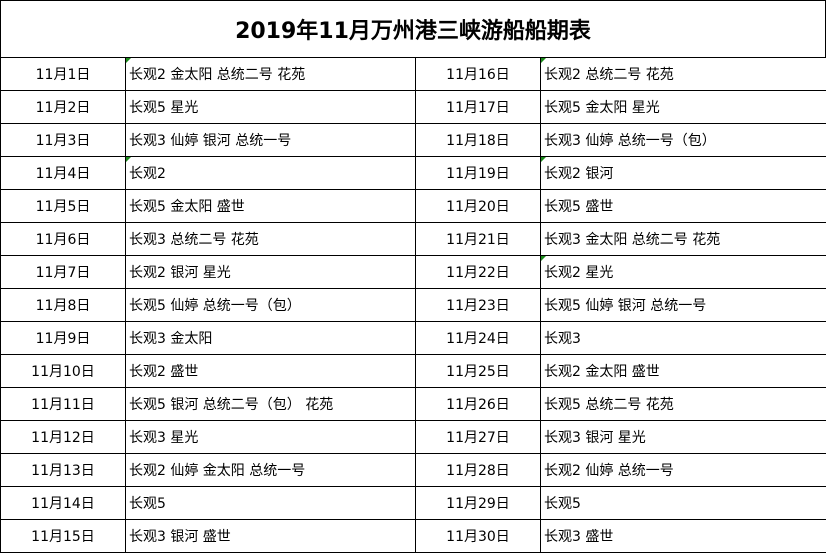 Image resolution: width=826 pixels, height=553 pixels. I want to click on date-cell: 11月3日, so click(63, 140).